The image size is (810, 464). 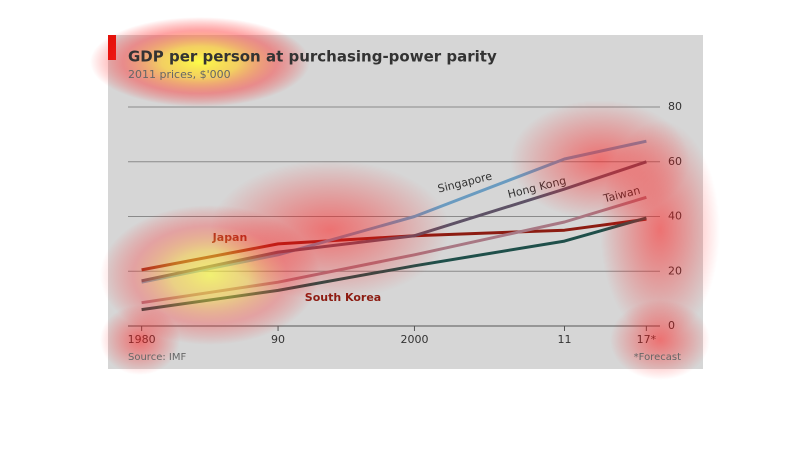 What do you see at coordinates (675, 270) in the screenshot?
I see `y-tick-label: 20` at bounding box center [675, 270].